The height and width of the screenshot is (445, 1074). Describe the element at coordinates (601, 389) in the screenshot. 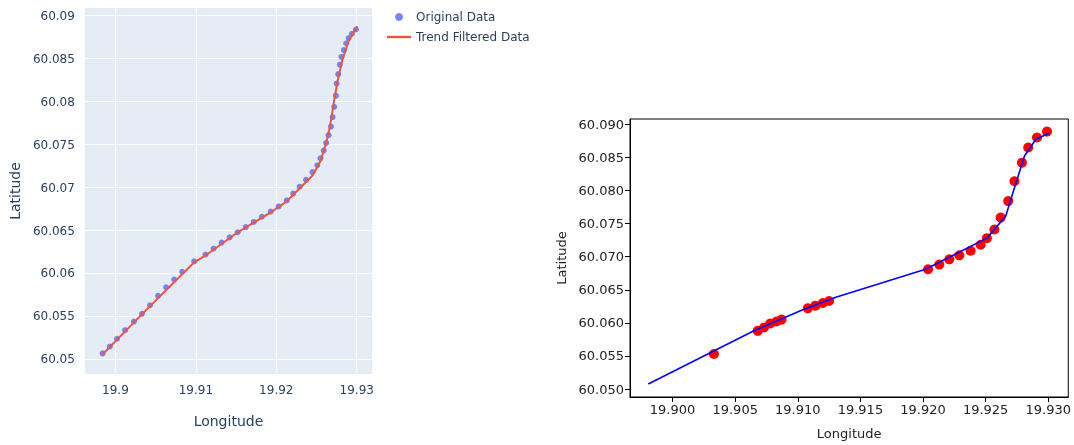

I see `y-tick-label: 60.050` at that location.